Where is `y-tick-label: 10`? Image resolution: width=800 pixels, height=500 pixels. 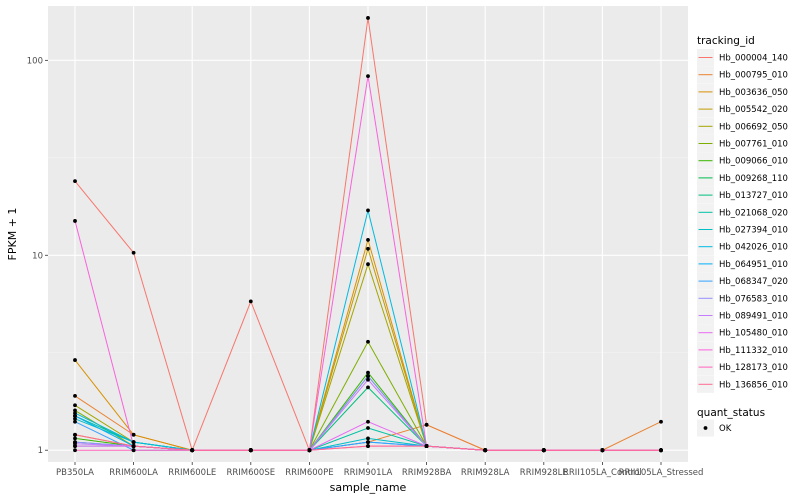
y-tick-label: 10 is located at coordinates (37, 256).